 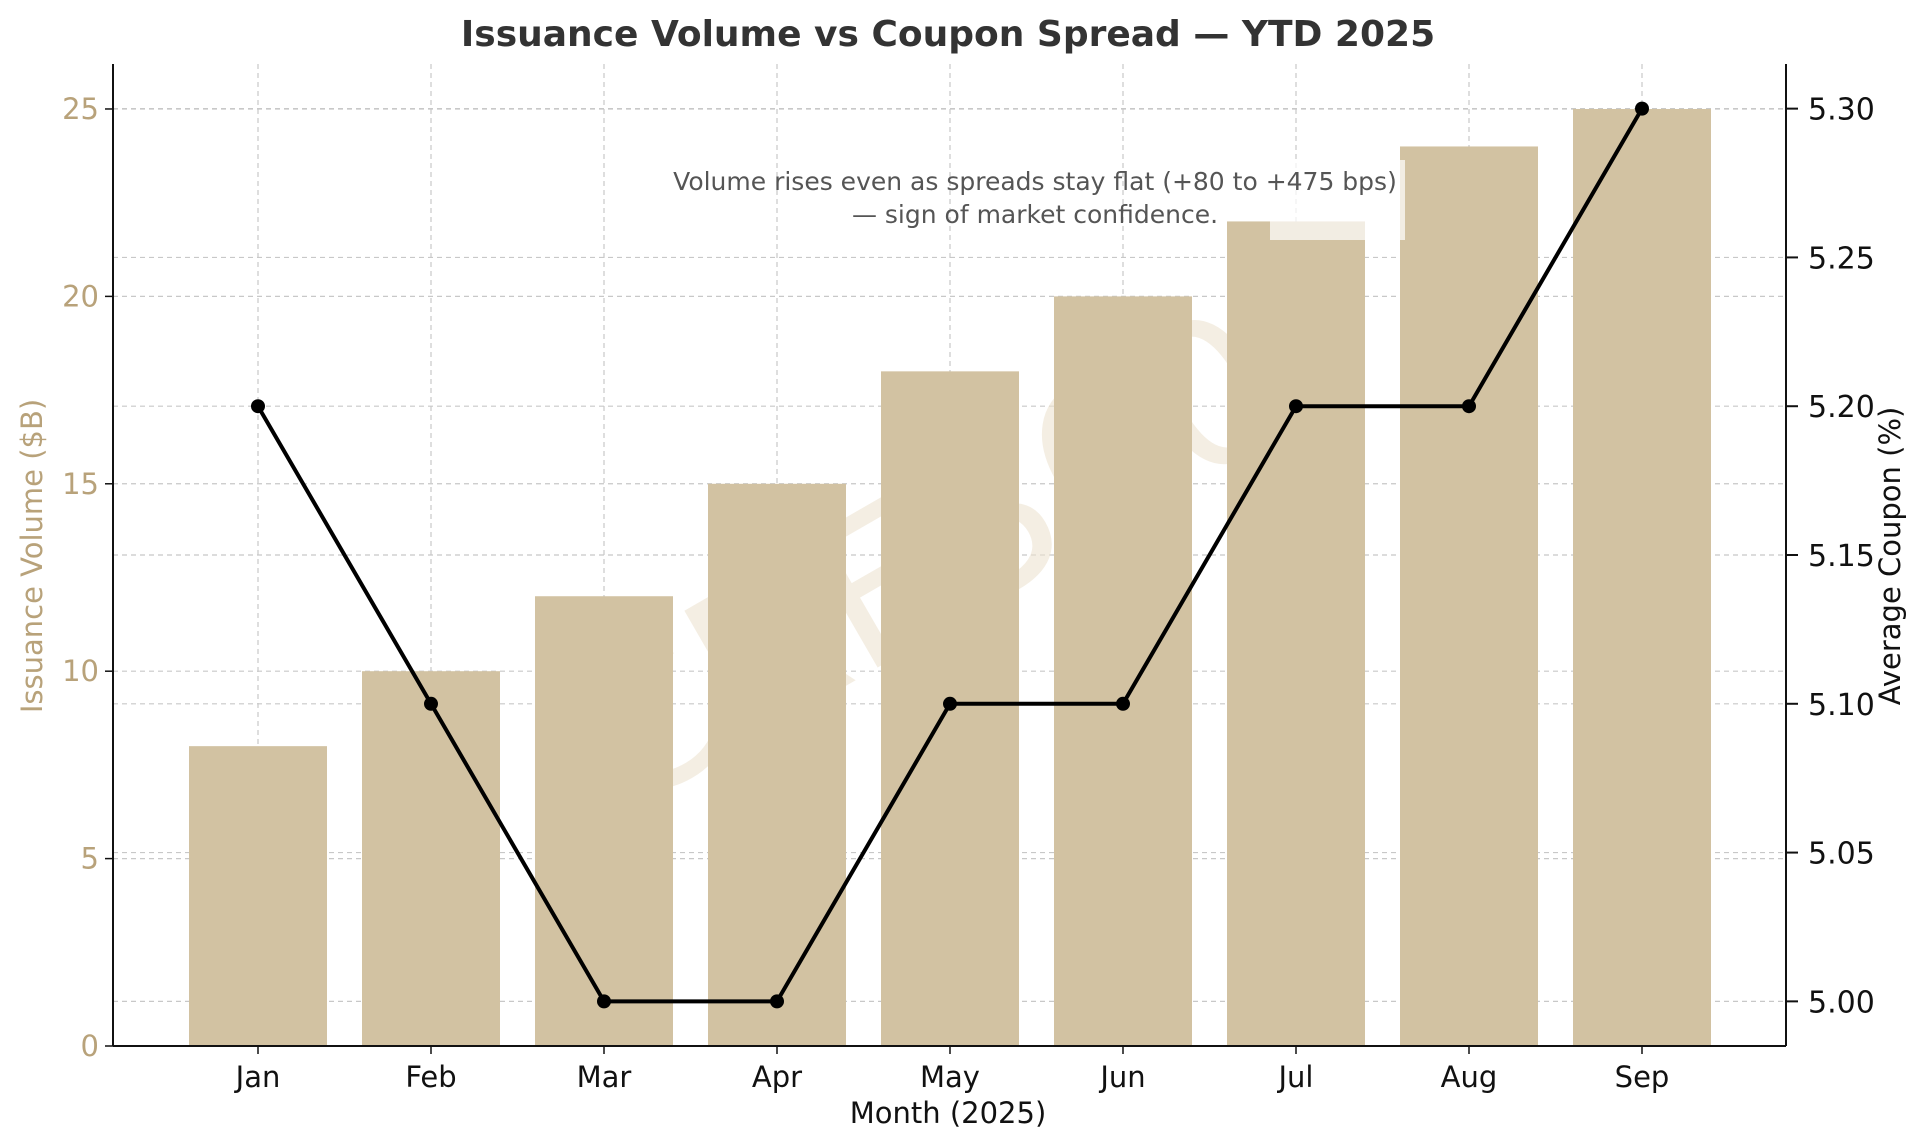 What do you see at coordinates (1642, 1077) in the screenshot?
I see `x-tick-label: Sep` at bounding box center [1642, 1077].